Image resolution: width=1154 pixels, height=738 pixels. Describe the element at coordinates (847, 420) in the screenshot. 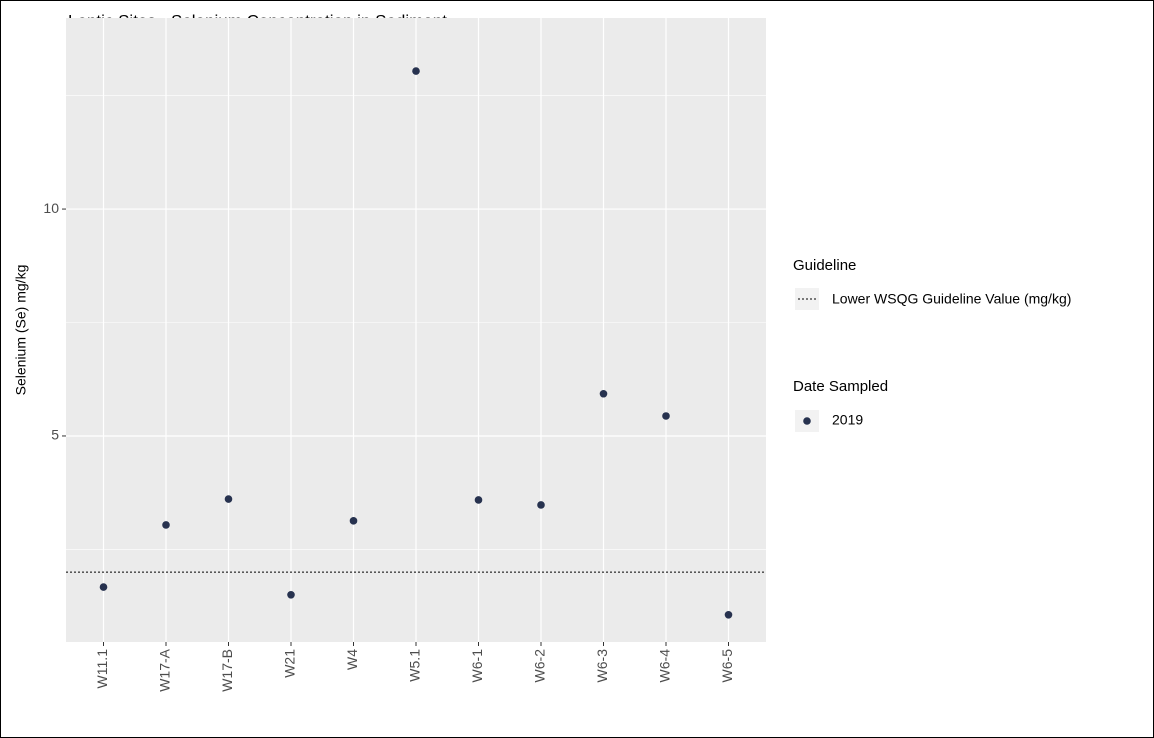

I see `legend-label: 2019` at that location.